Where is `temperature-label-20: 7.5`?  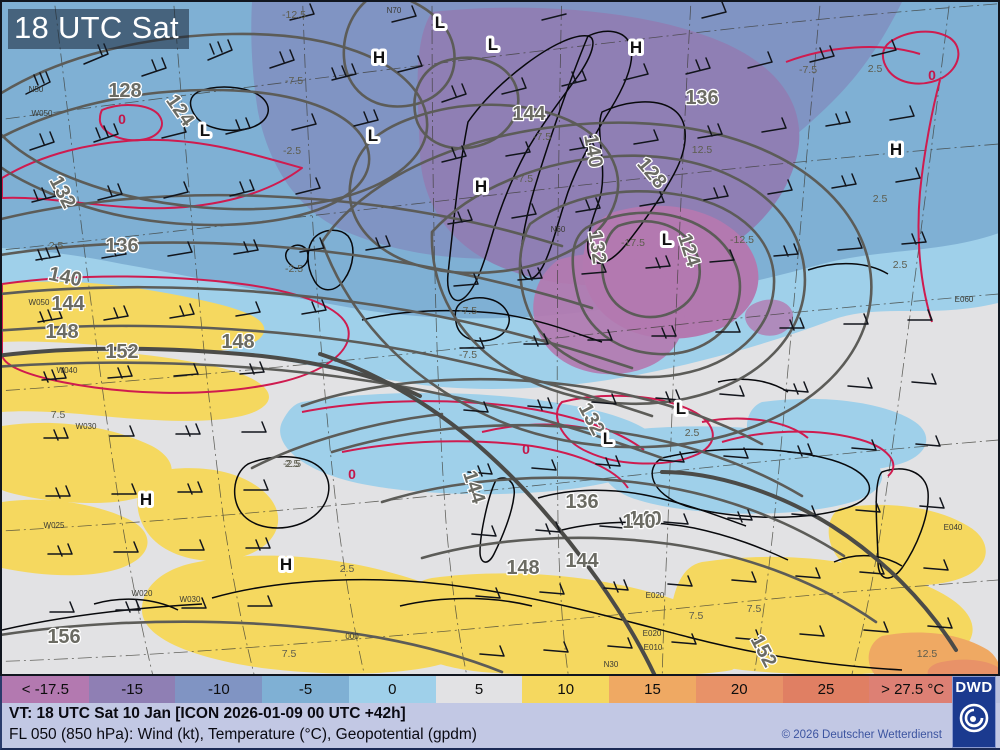
temperature-label-20: 7.5 is located at coordinates (696, 616).